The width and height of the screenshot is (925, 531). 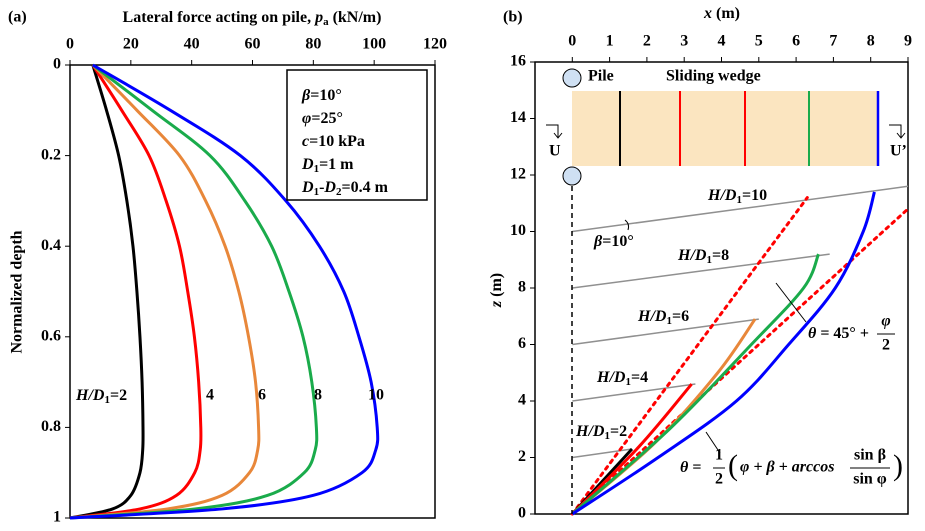 I want to click on x-axis-title: Lateral force acting on pile, pa (kN/m), so click(x=252, y=18).